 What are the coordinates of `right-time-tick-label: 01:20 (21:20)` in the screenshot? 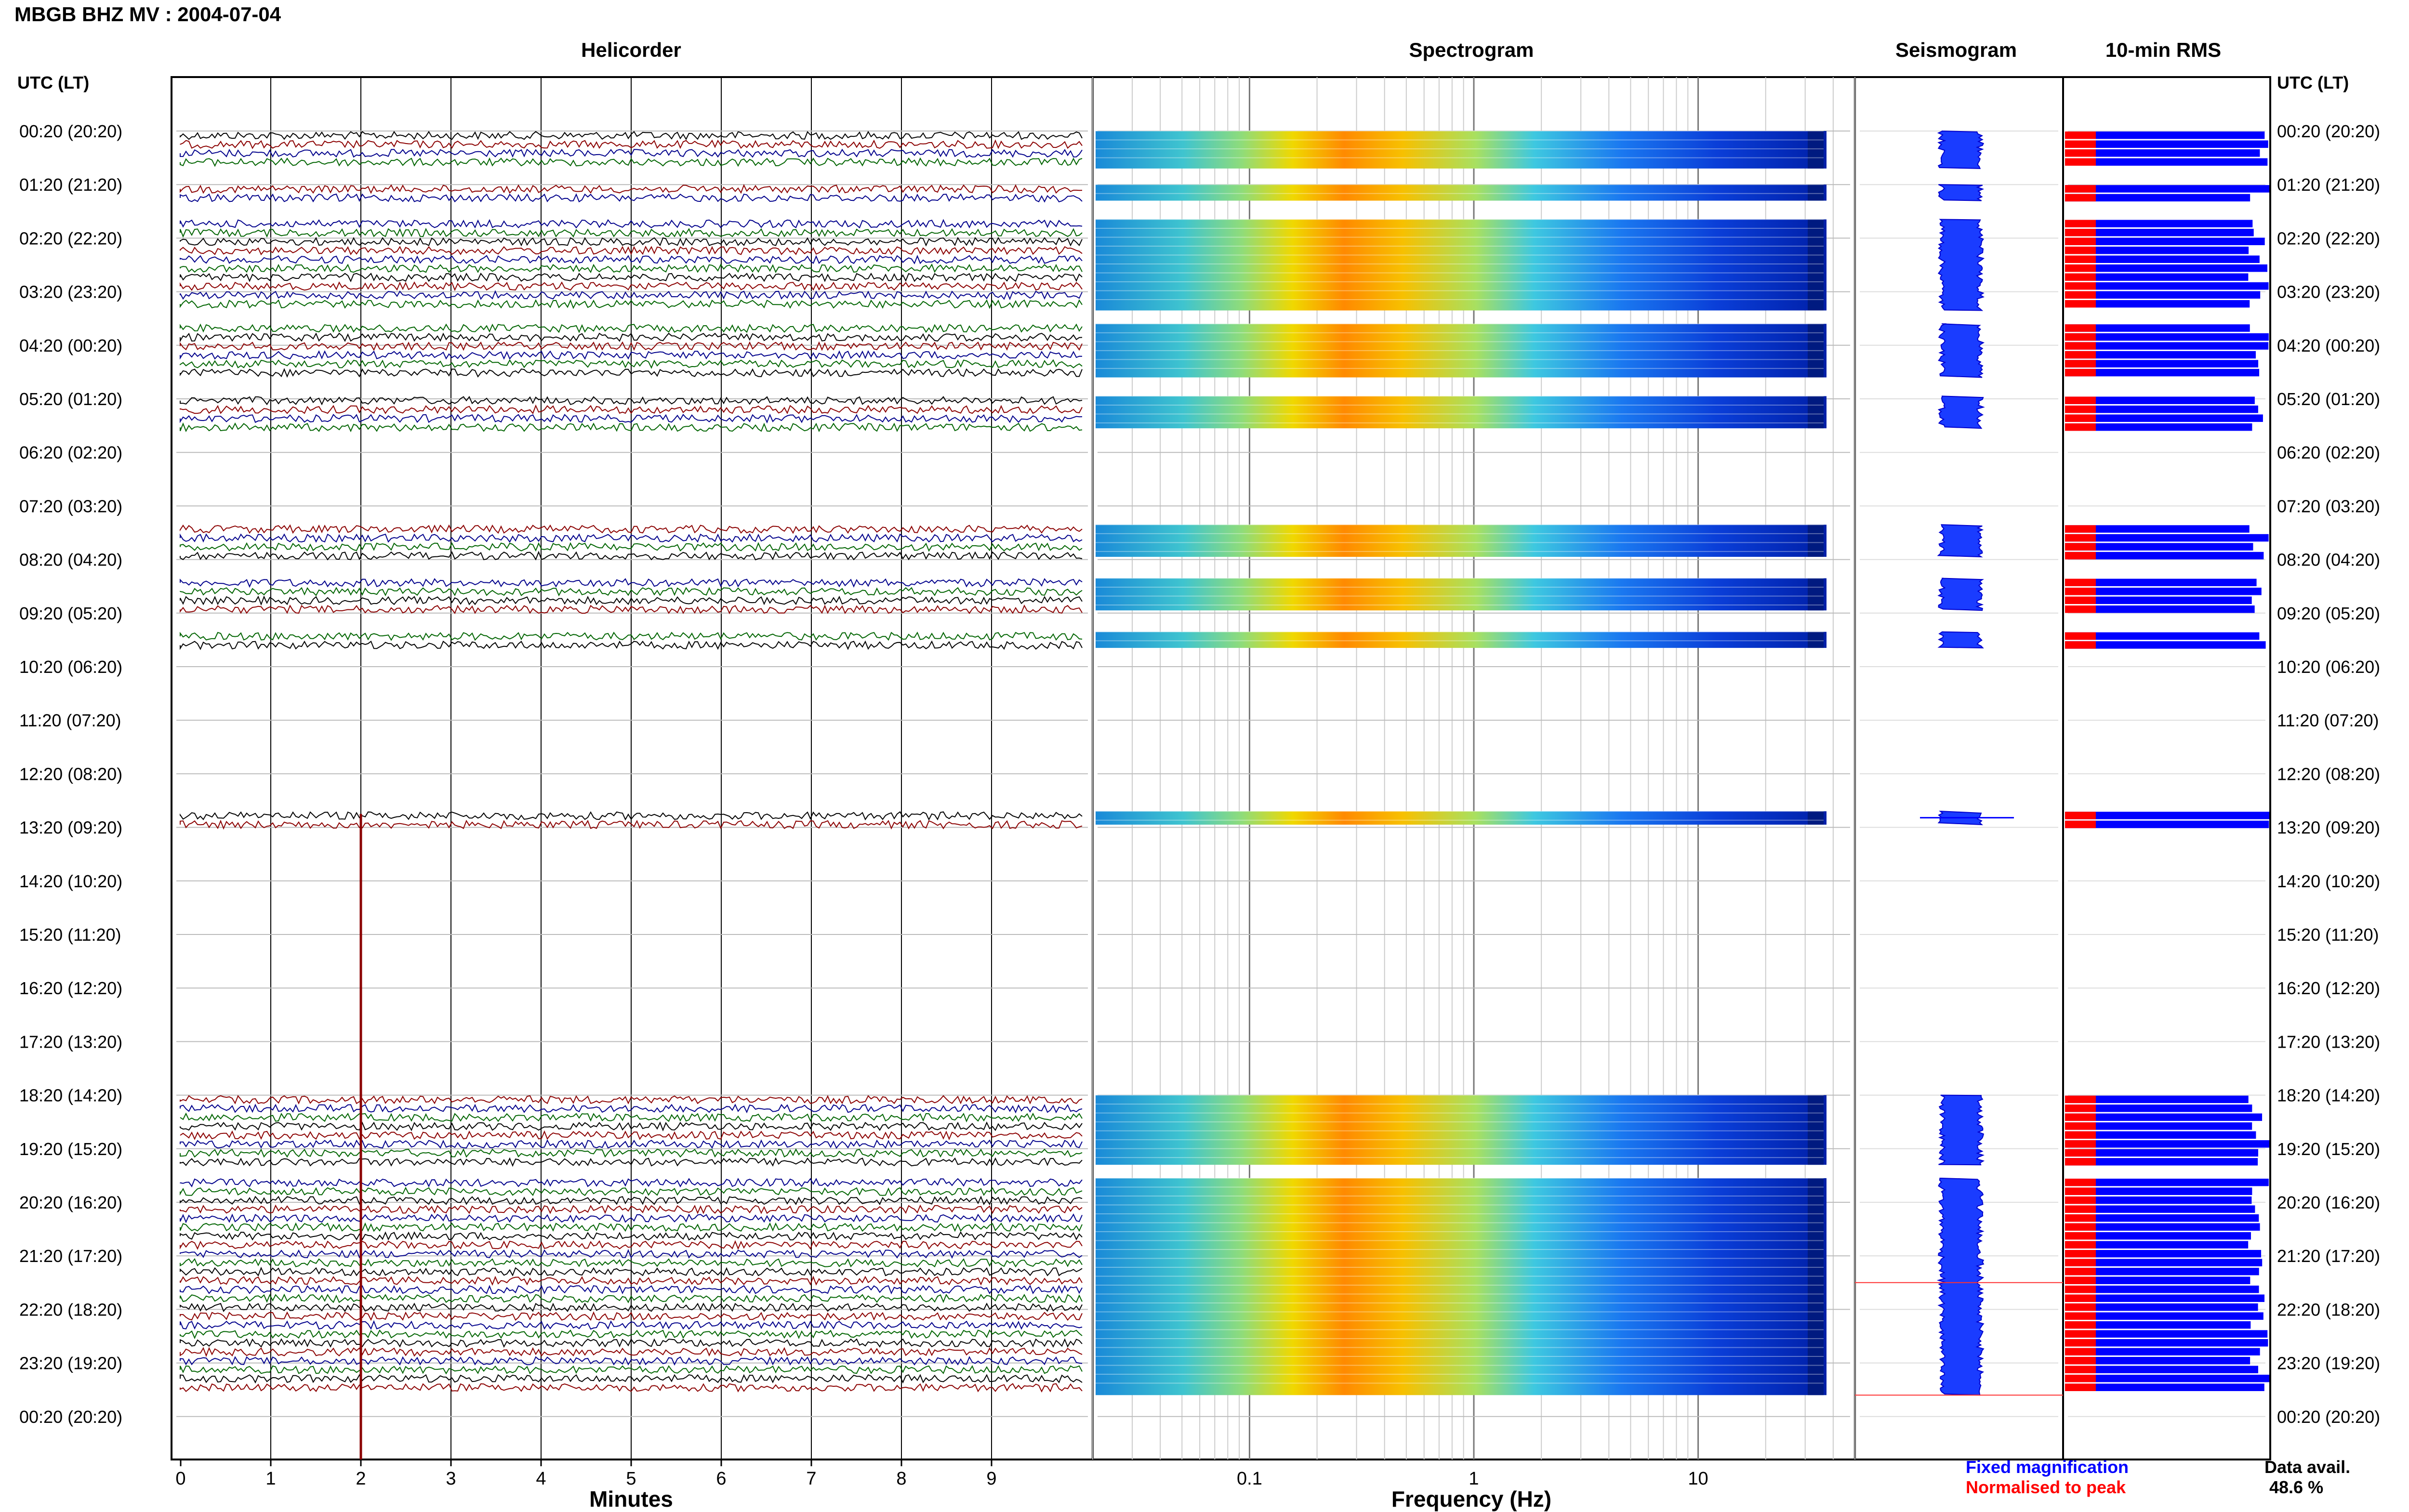 It's located at (2328, 185).